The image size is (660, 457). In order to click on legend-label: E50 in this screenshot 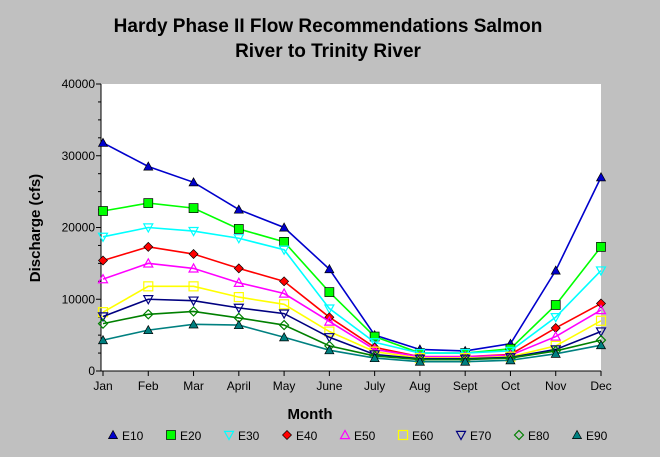, I will do `click(365, 436)`.